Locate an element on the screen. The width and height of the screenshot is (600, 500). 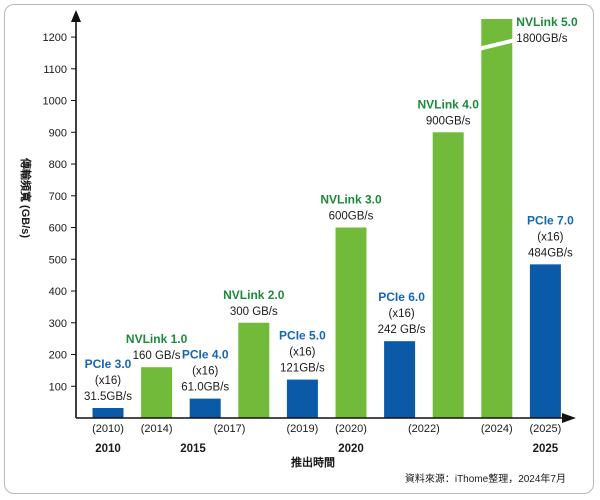
bar-label-value_label: 600GB/s is located at coordinates (351, 217).